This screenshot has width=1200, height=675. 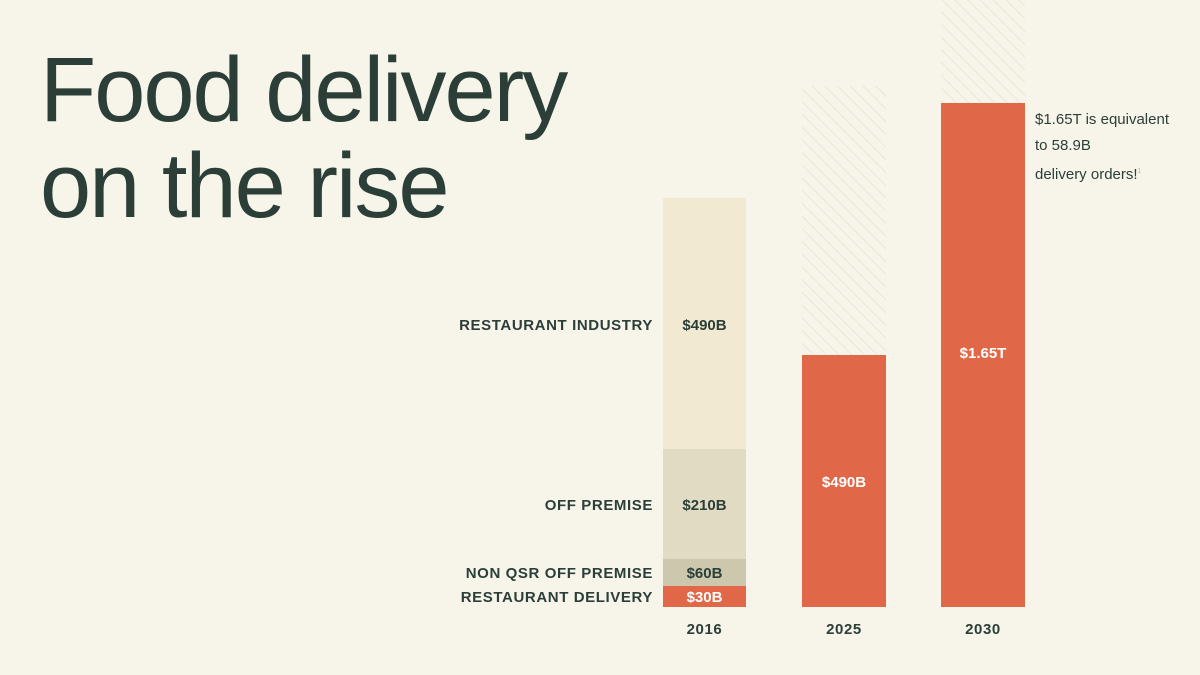 I want to click on bar-2016-off-premise, so click(x=704, y=504).